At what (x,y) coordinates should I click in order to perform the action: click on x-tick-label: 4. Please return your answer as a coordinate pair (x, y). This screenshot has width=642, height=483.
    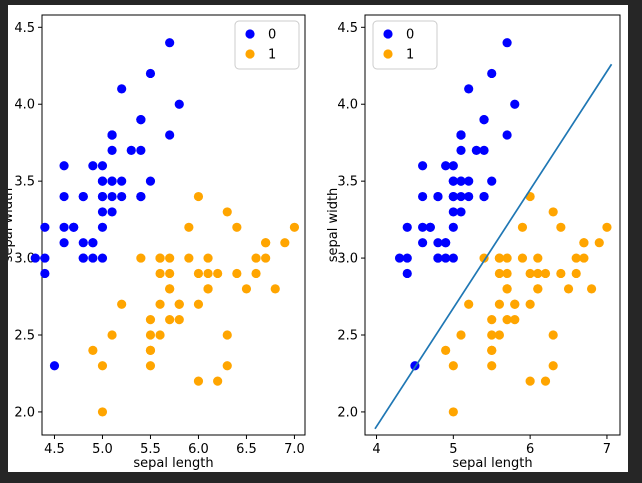
    Looking at the image, I should click on (376, 449).